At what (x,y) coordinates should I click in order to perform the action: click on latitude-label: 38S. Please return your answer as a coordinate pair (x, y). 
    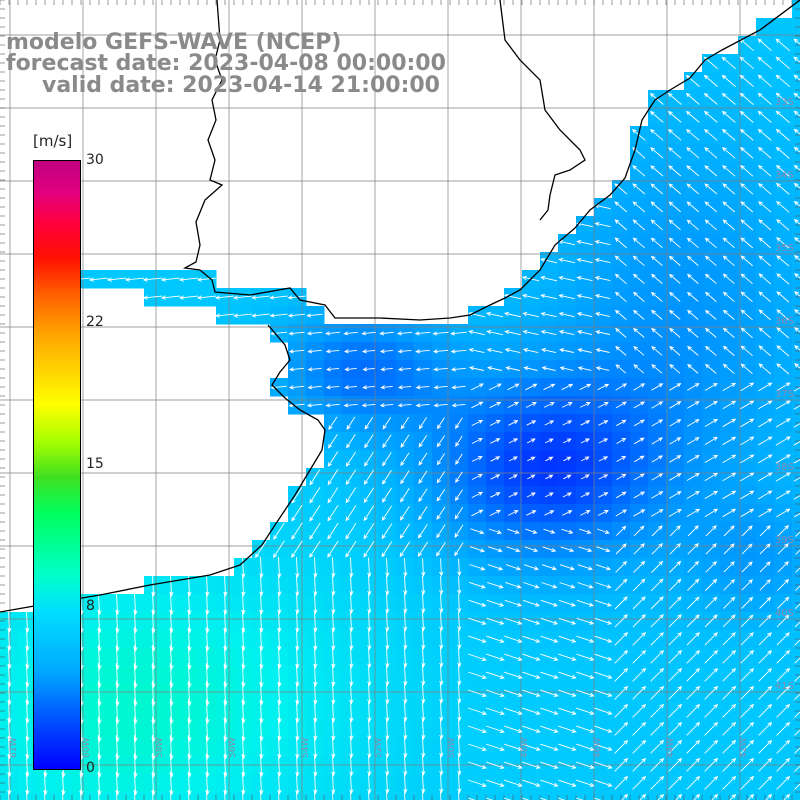
    Looking at the image, I should click on (784, 467).